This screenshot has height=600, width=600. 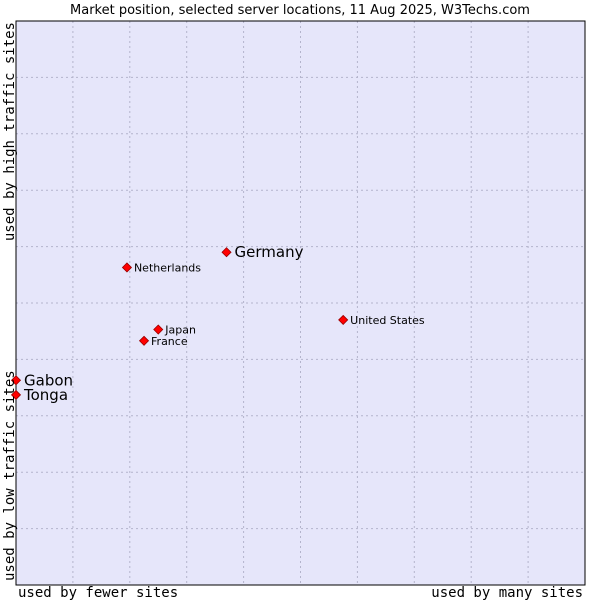 What do you see at coordinates (127, 267) in the screenshot?
I see `point-marker-netherlands` at bounding box center [127, 267].